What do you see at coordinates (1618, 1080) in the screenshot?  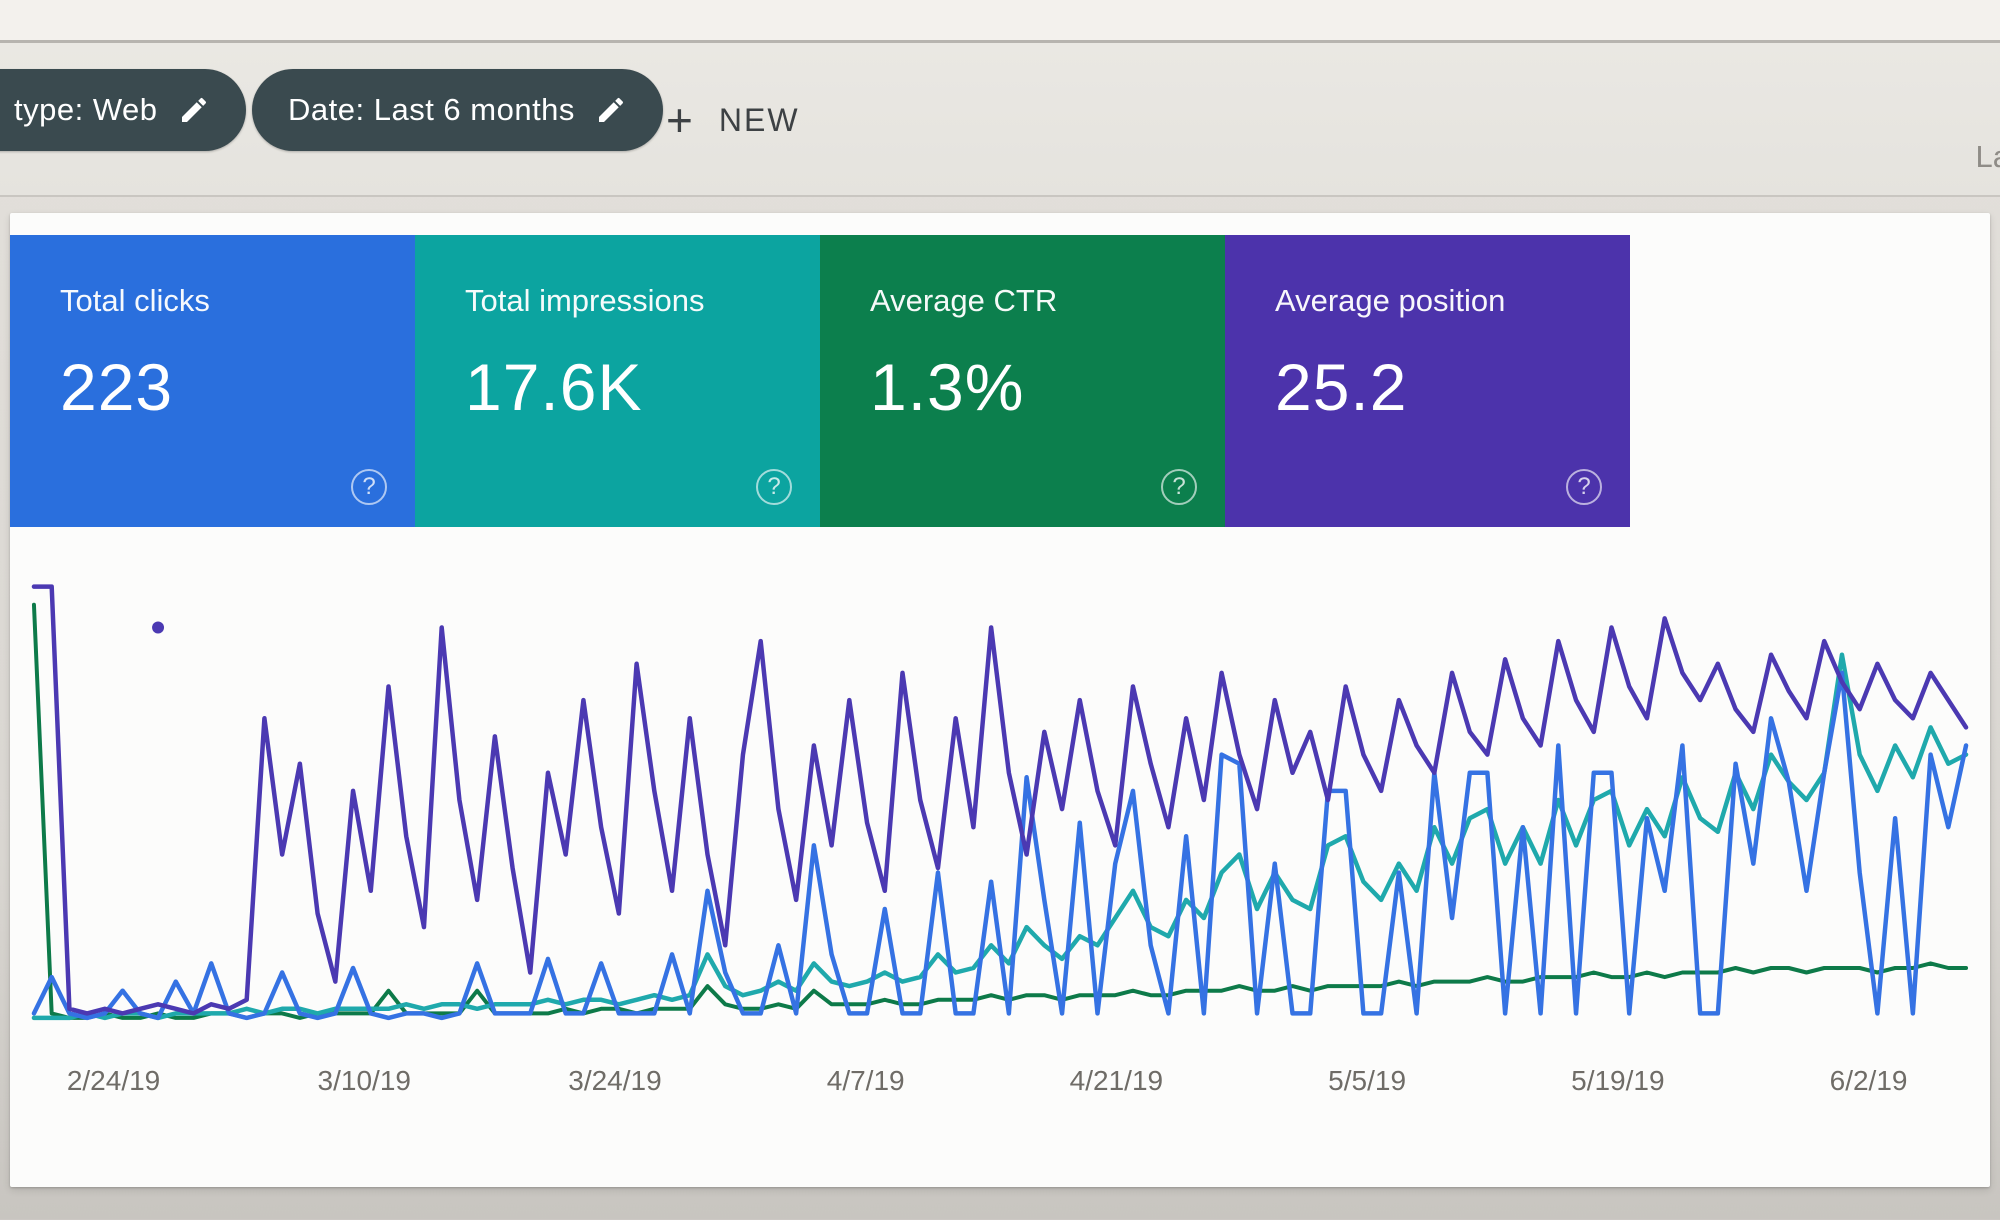 I see `x-axis-label: 5/19/19` at bounding box center [1618, 1080].